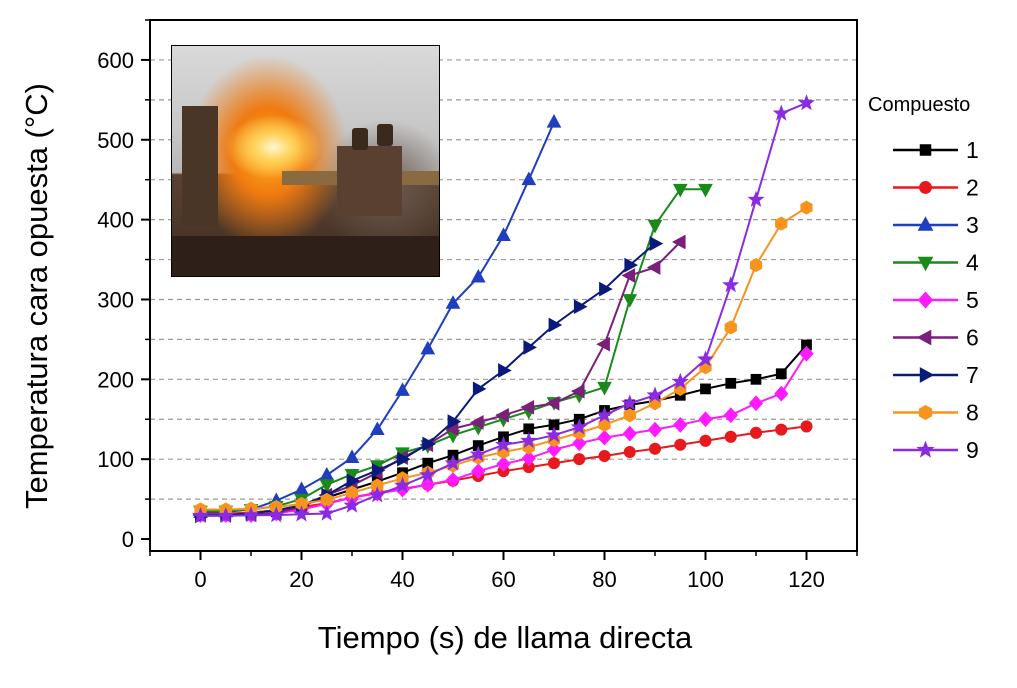  What do you see at coordinates (936, 263) in the screenshot?
I see `legend-item: 4` at bounding box center [936, 263].